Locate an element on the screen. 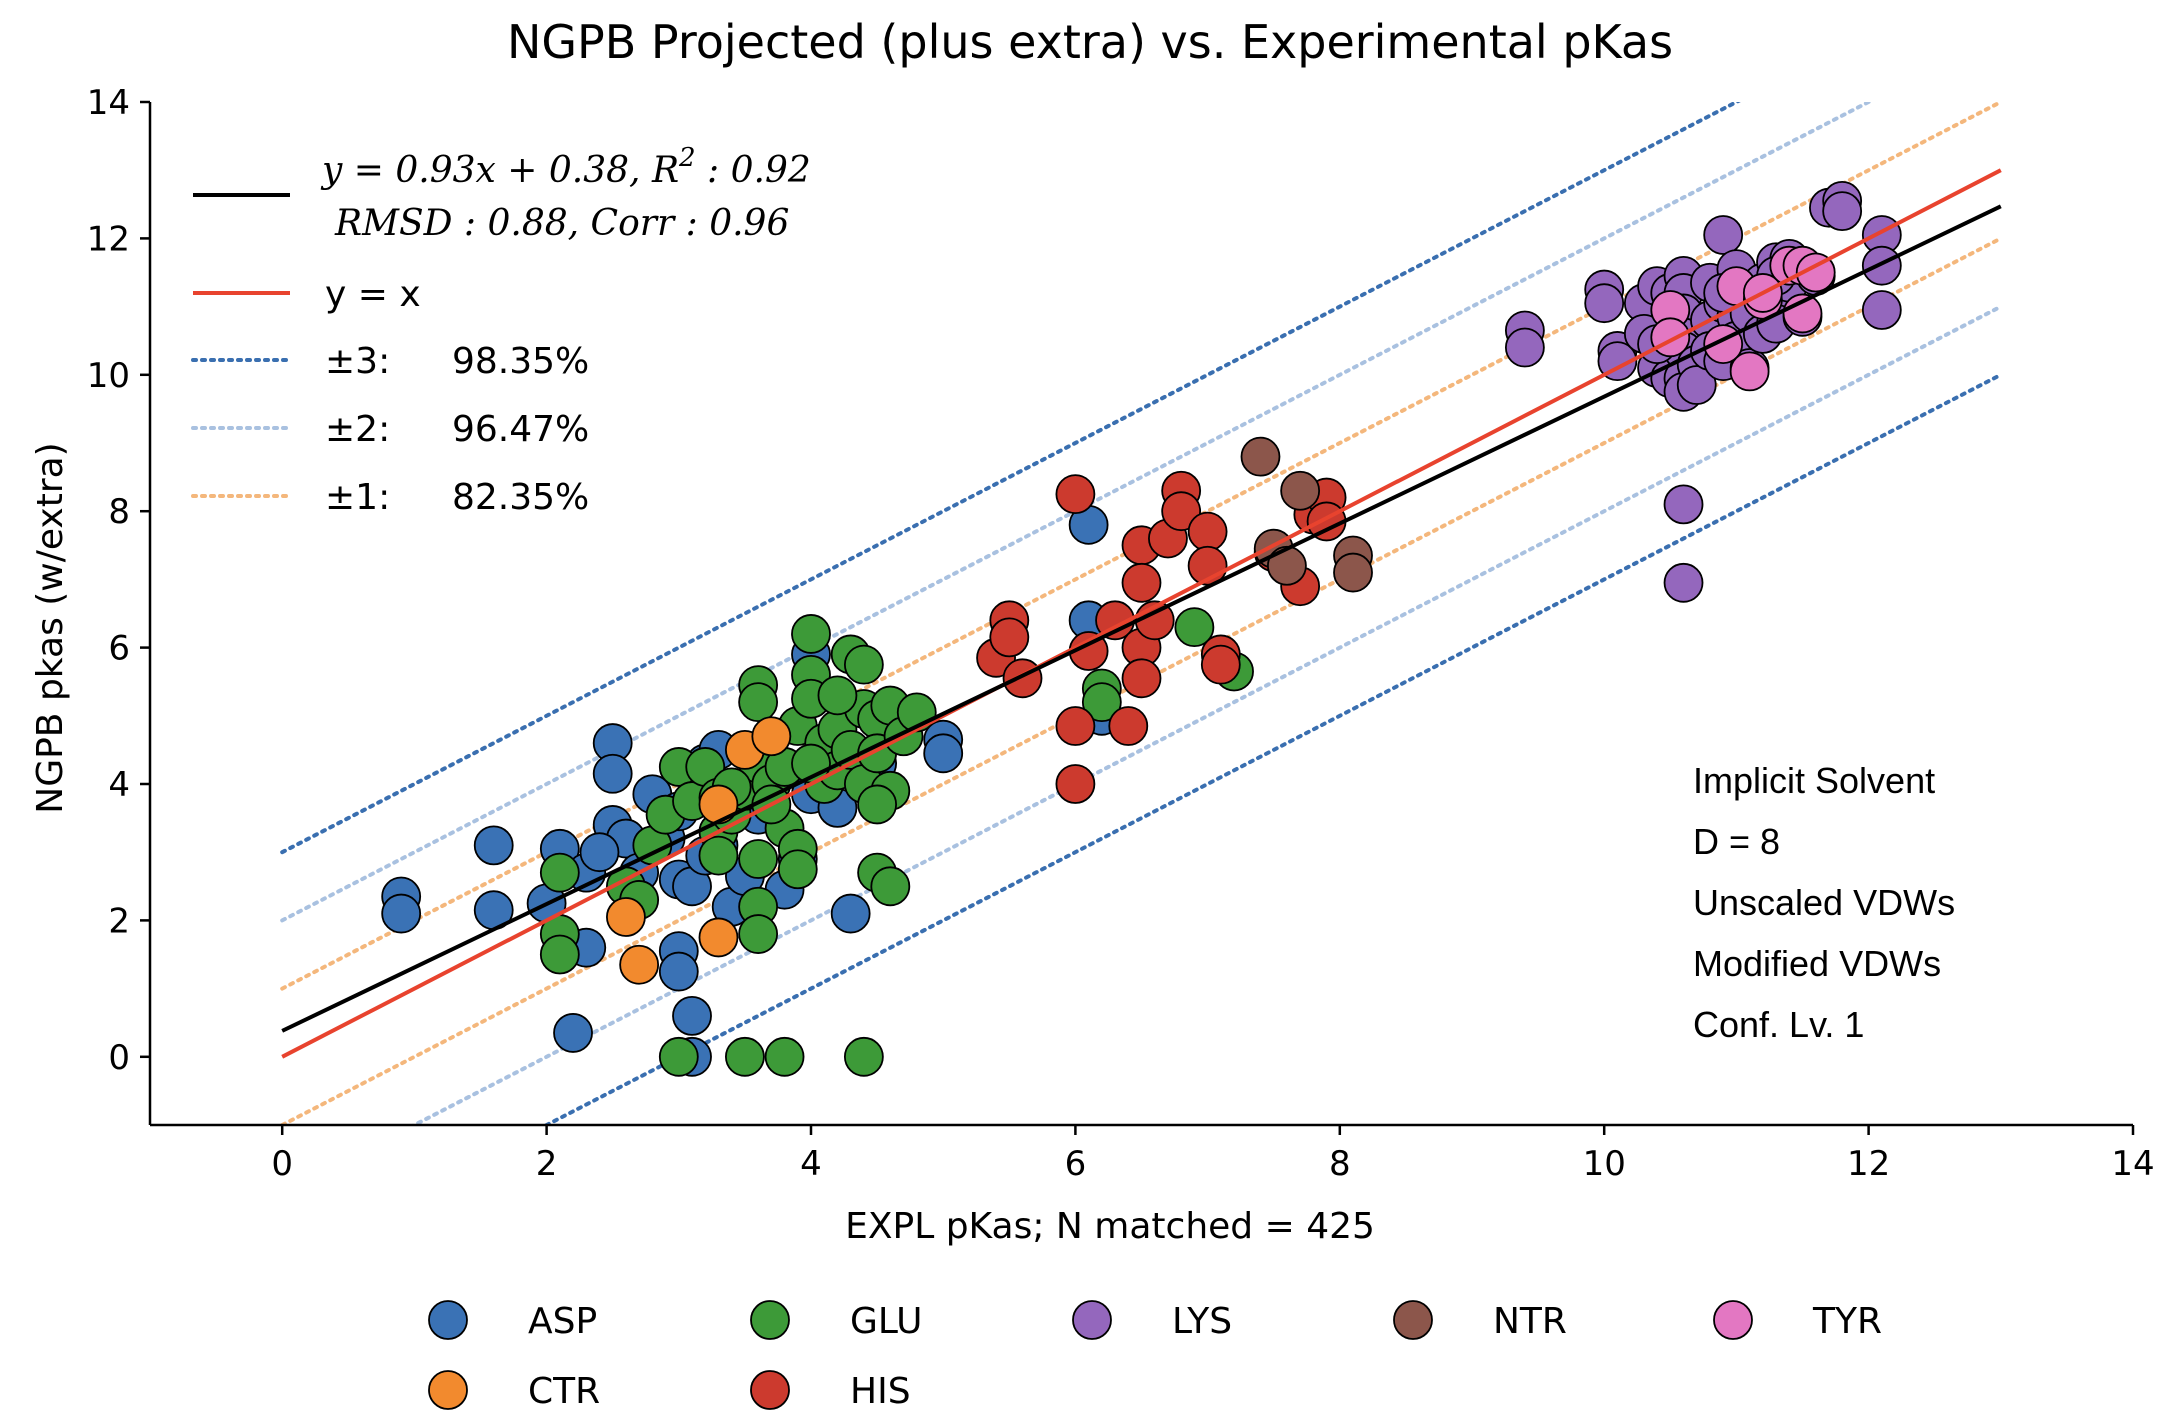  legend-label-tyr: TYR is located at coordinates (1847, 1321).